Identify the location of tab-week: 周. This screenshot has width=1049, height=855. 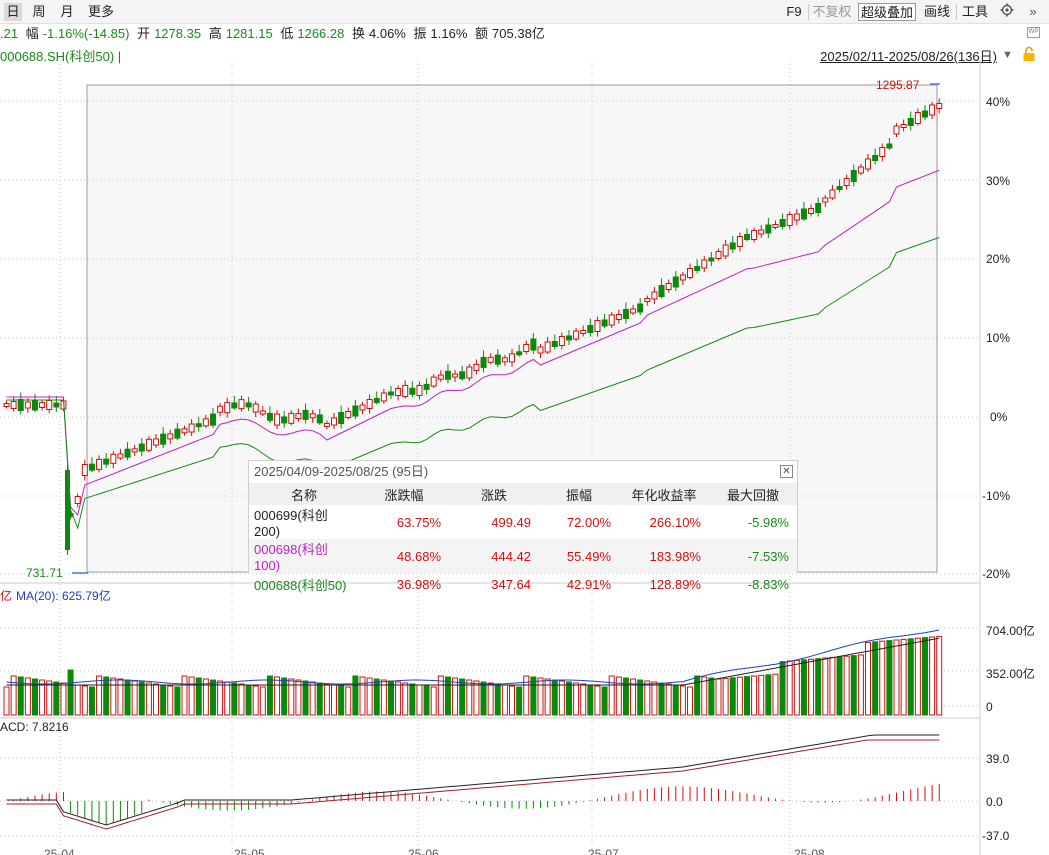
(39, 11).